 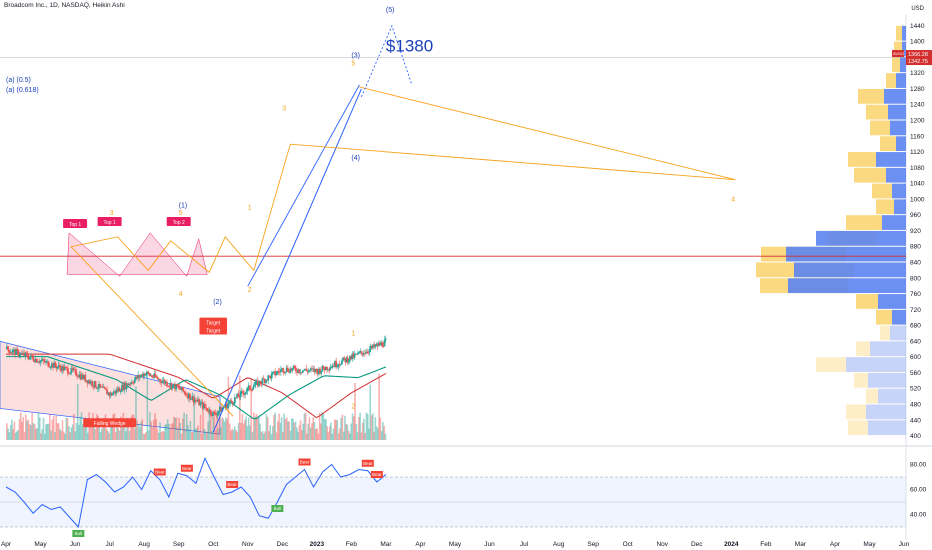 I want to click on price-tick-label: 1280, so click(x=917, y=89).